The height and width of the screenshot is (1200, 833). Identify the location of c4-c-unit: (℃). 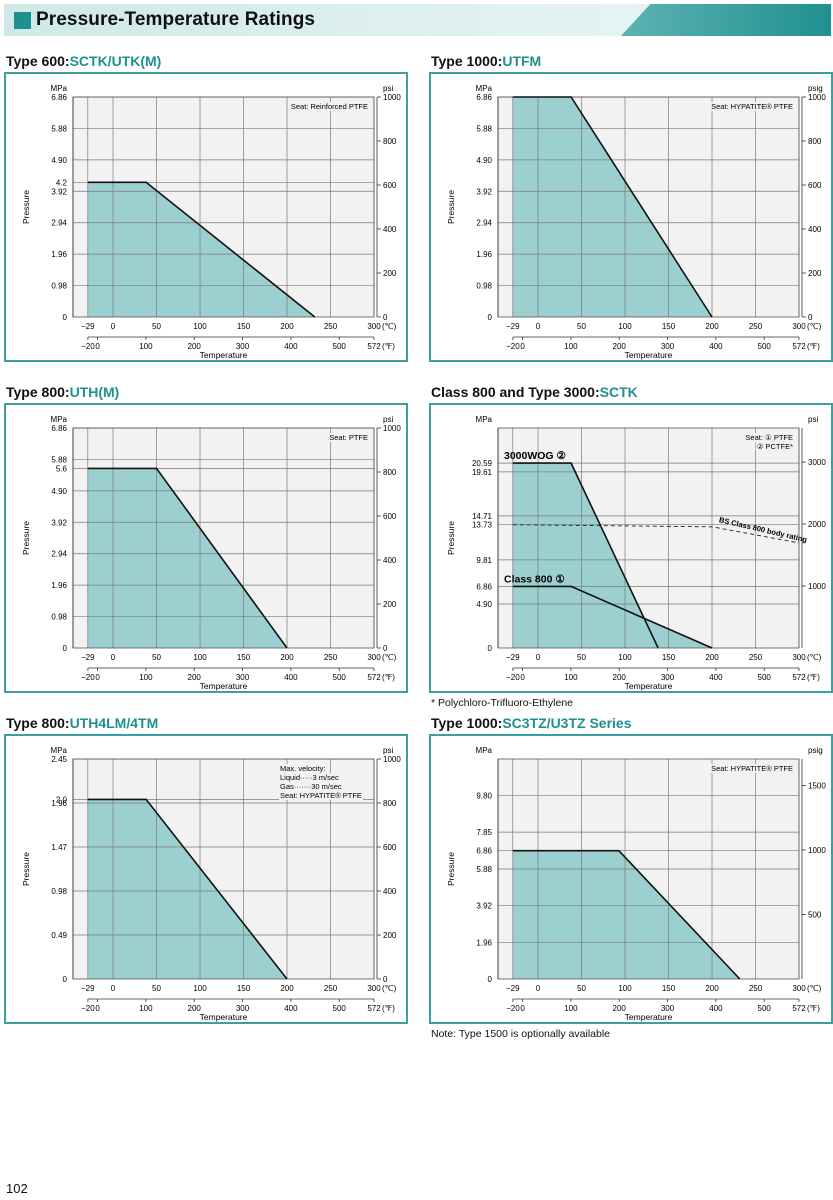
(814, 657).